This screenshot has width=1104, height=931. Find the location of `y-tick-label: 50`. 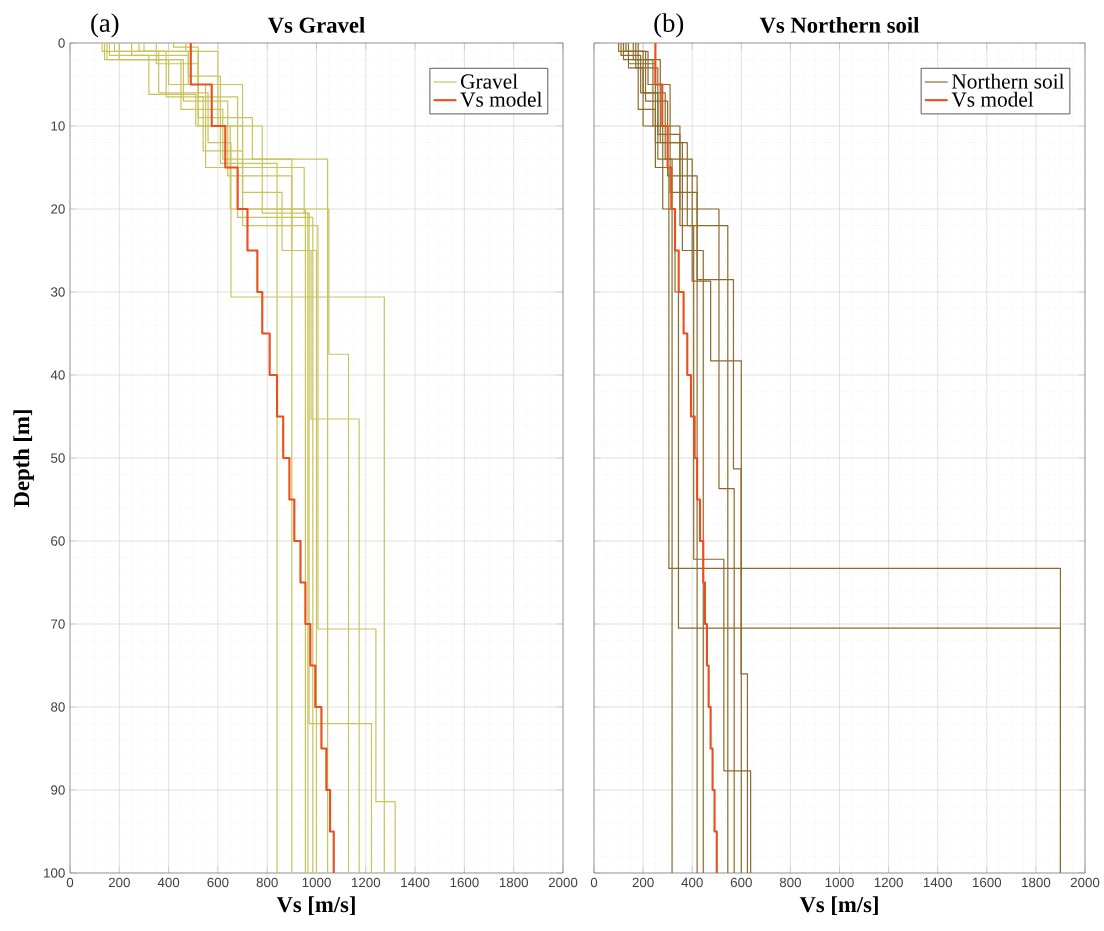

y-tick-label: 50 is located at coordinates (58, 458).